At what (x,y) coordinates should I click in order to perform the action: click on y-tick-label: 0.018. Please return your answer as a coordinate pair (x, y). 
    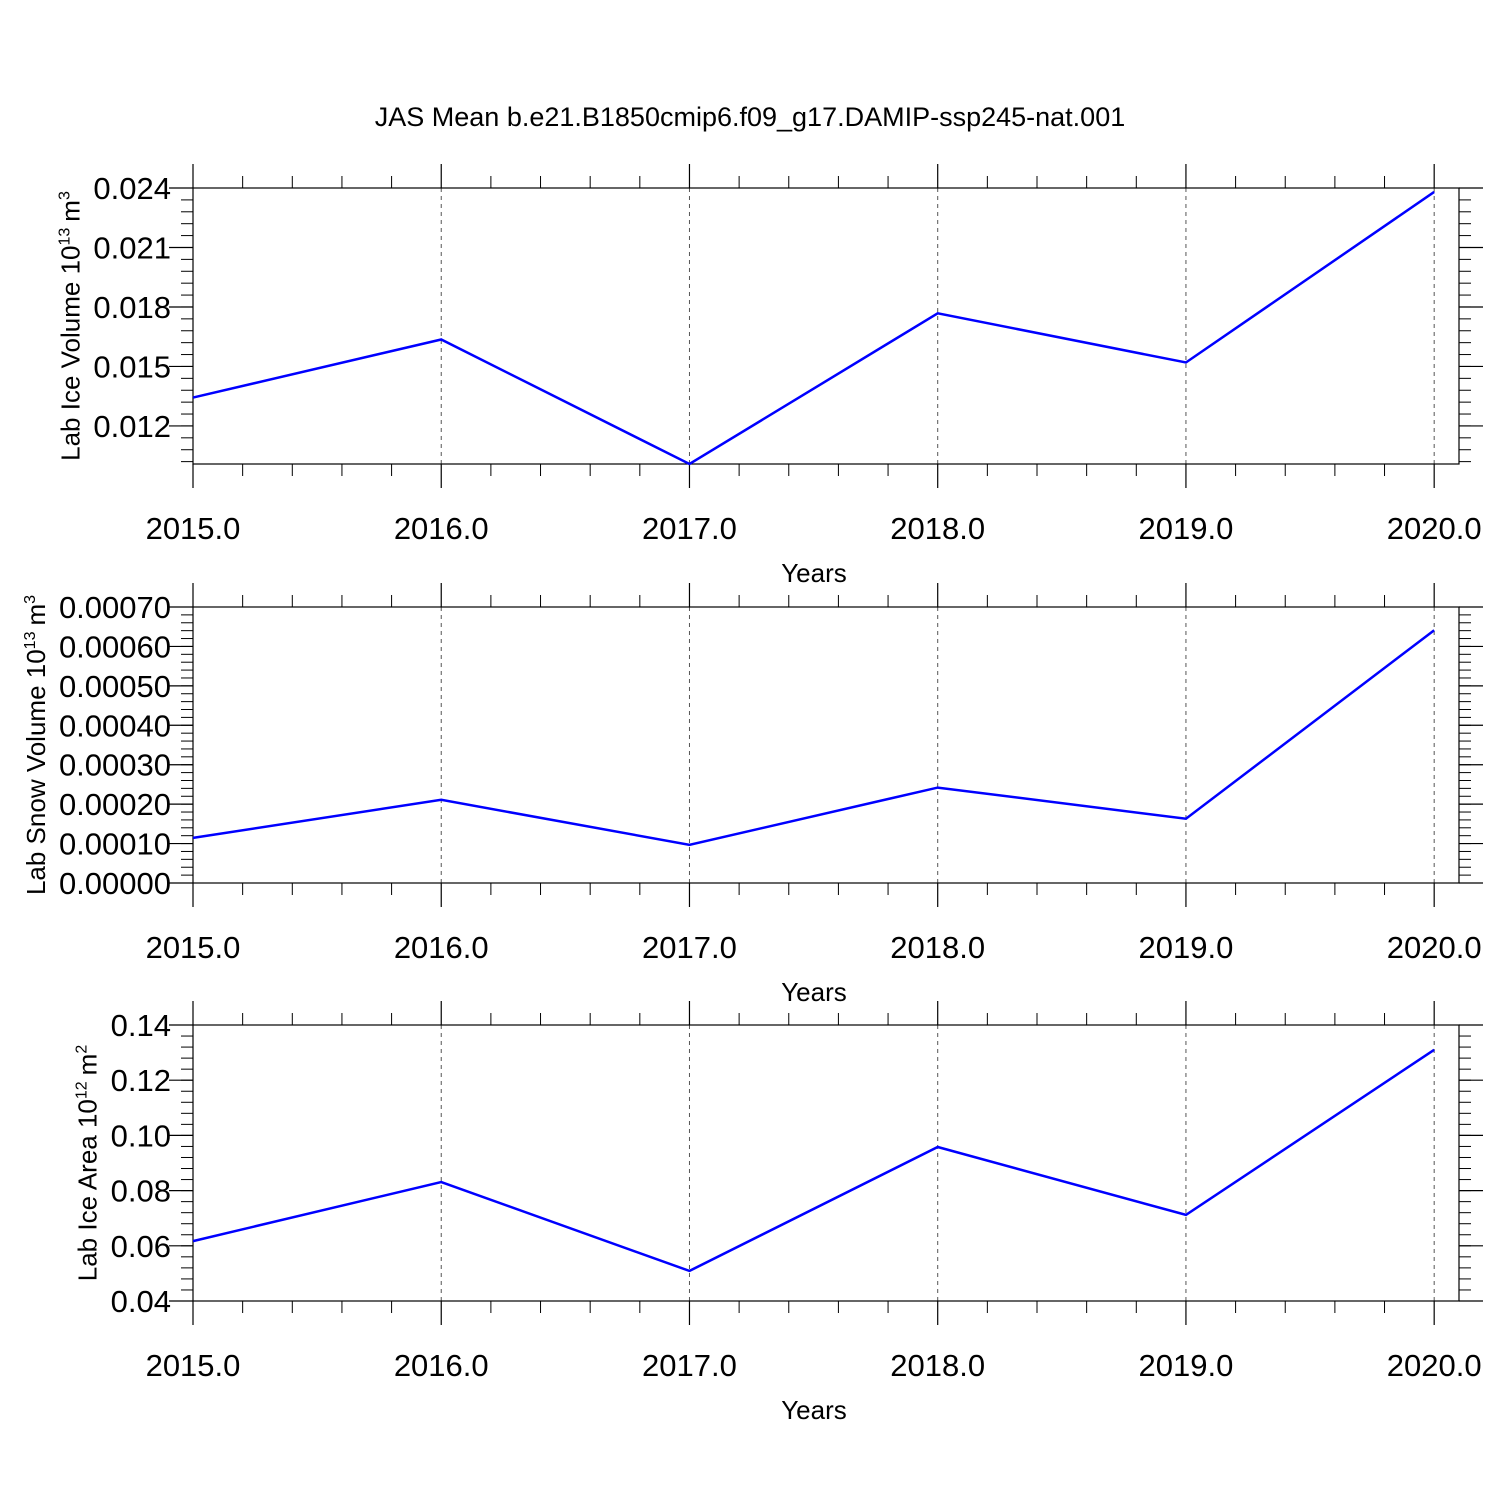
    Looking at the image, I should click on (132, 307).